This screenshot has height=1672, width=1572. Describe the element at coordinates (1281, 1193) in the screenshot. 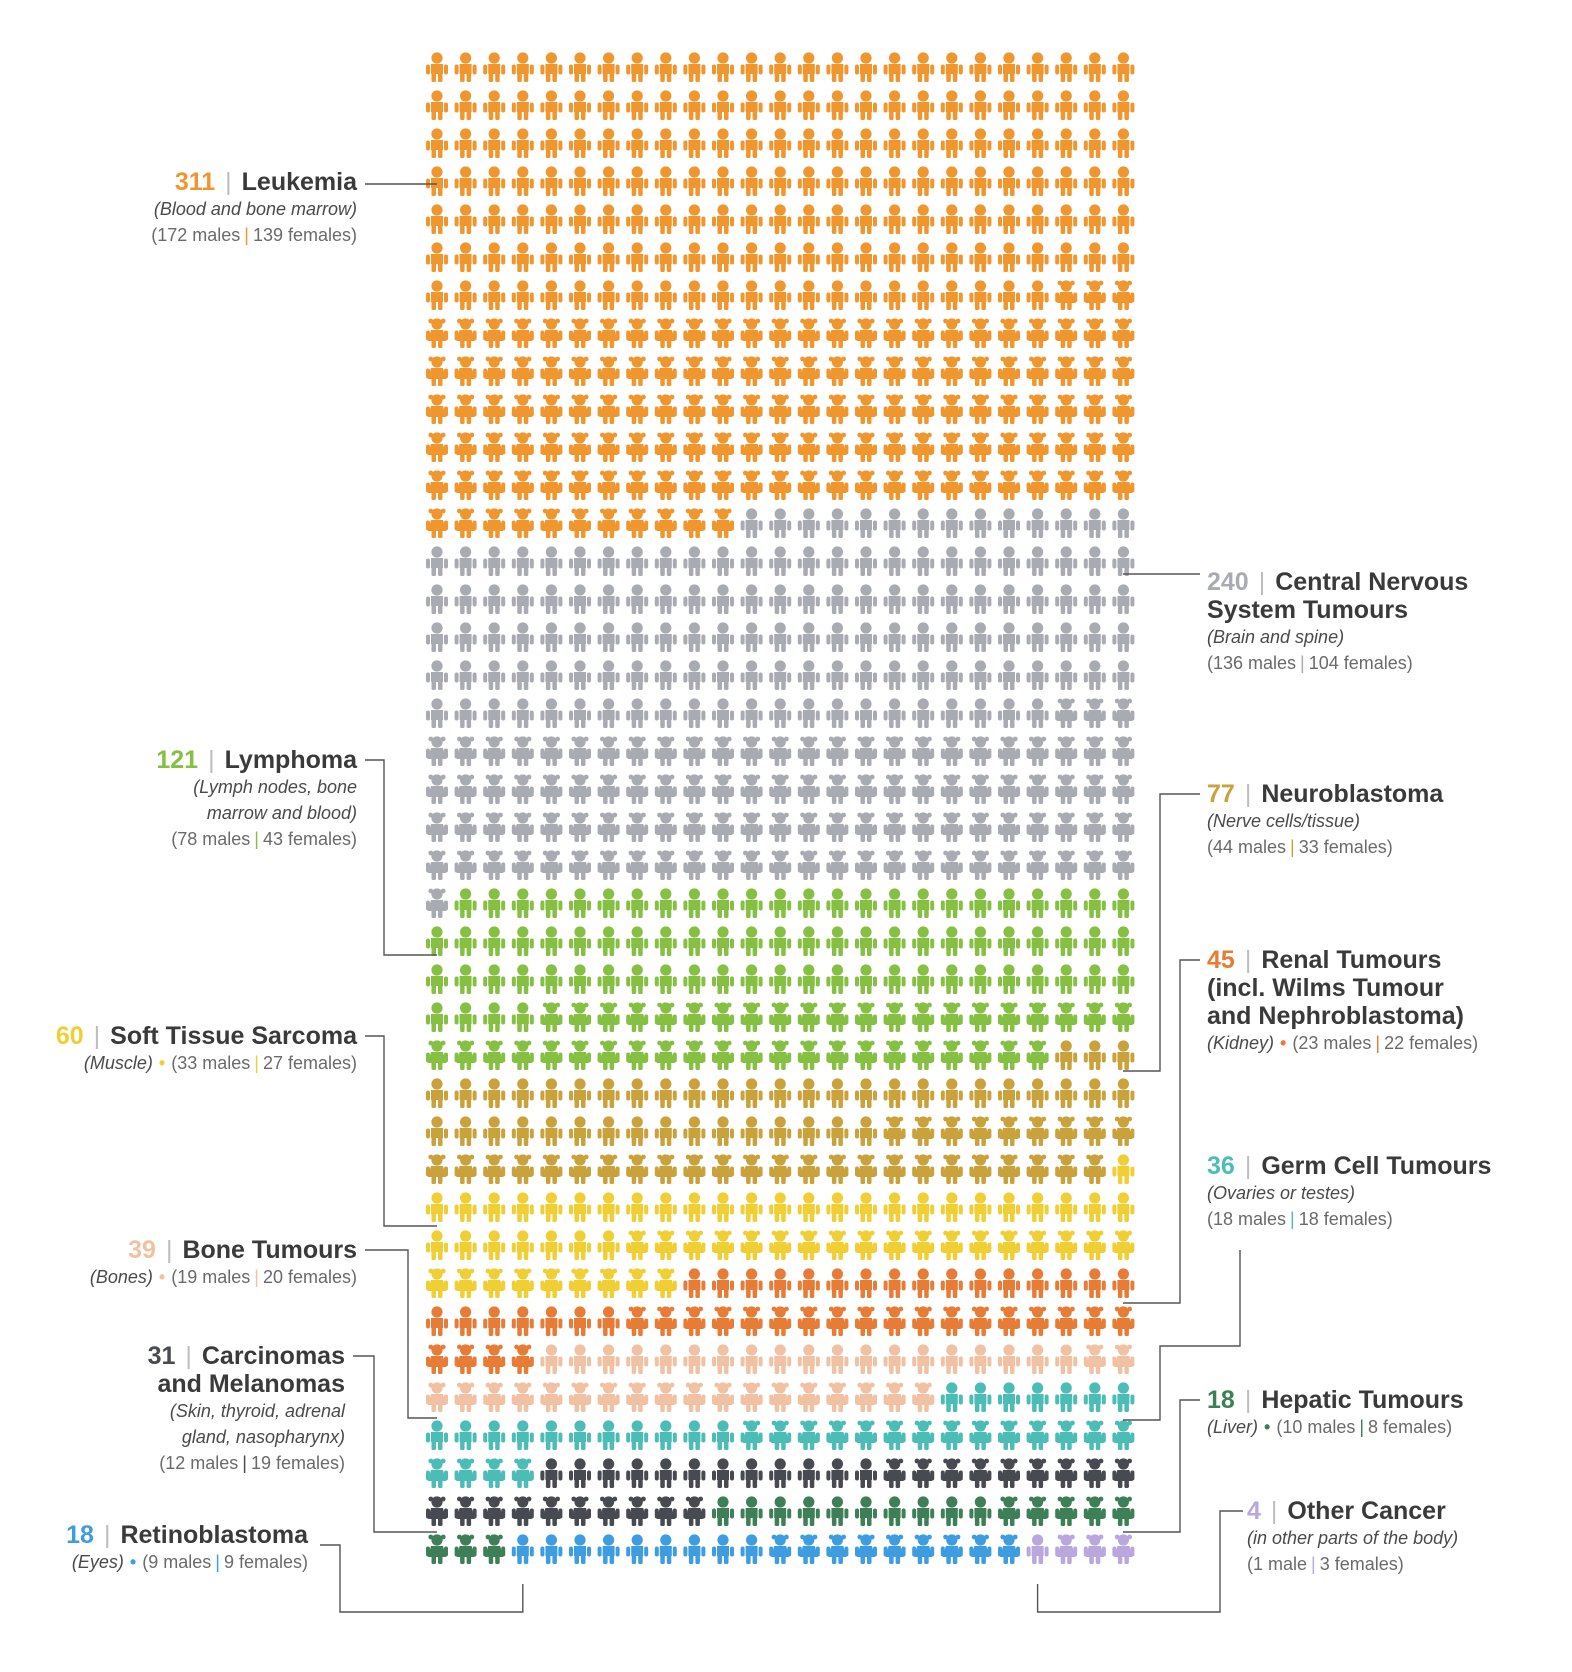

I see `subtitle-germcell: (Ovaries or testes)` at that location.